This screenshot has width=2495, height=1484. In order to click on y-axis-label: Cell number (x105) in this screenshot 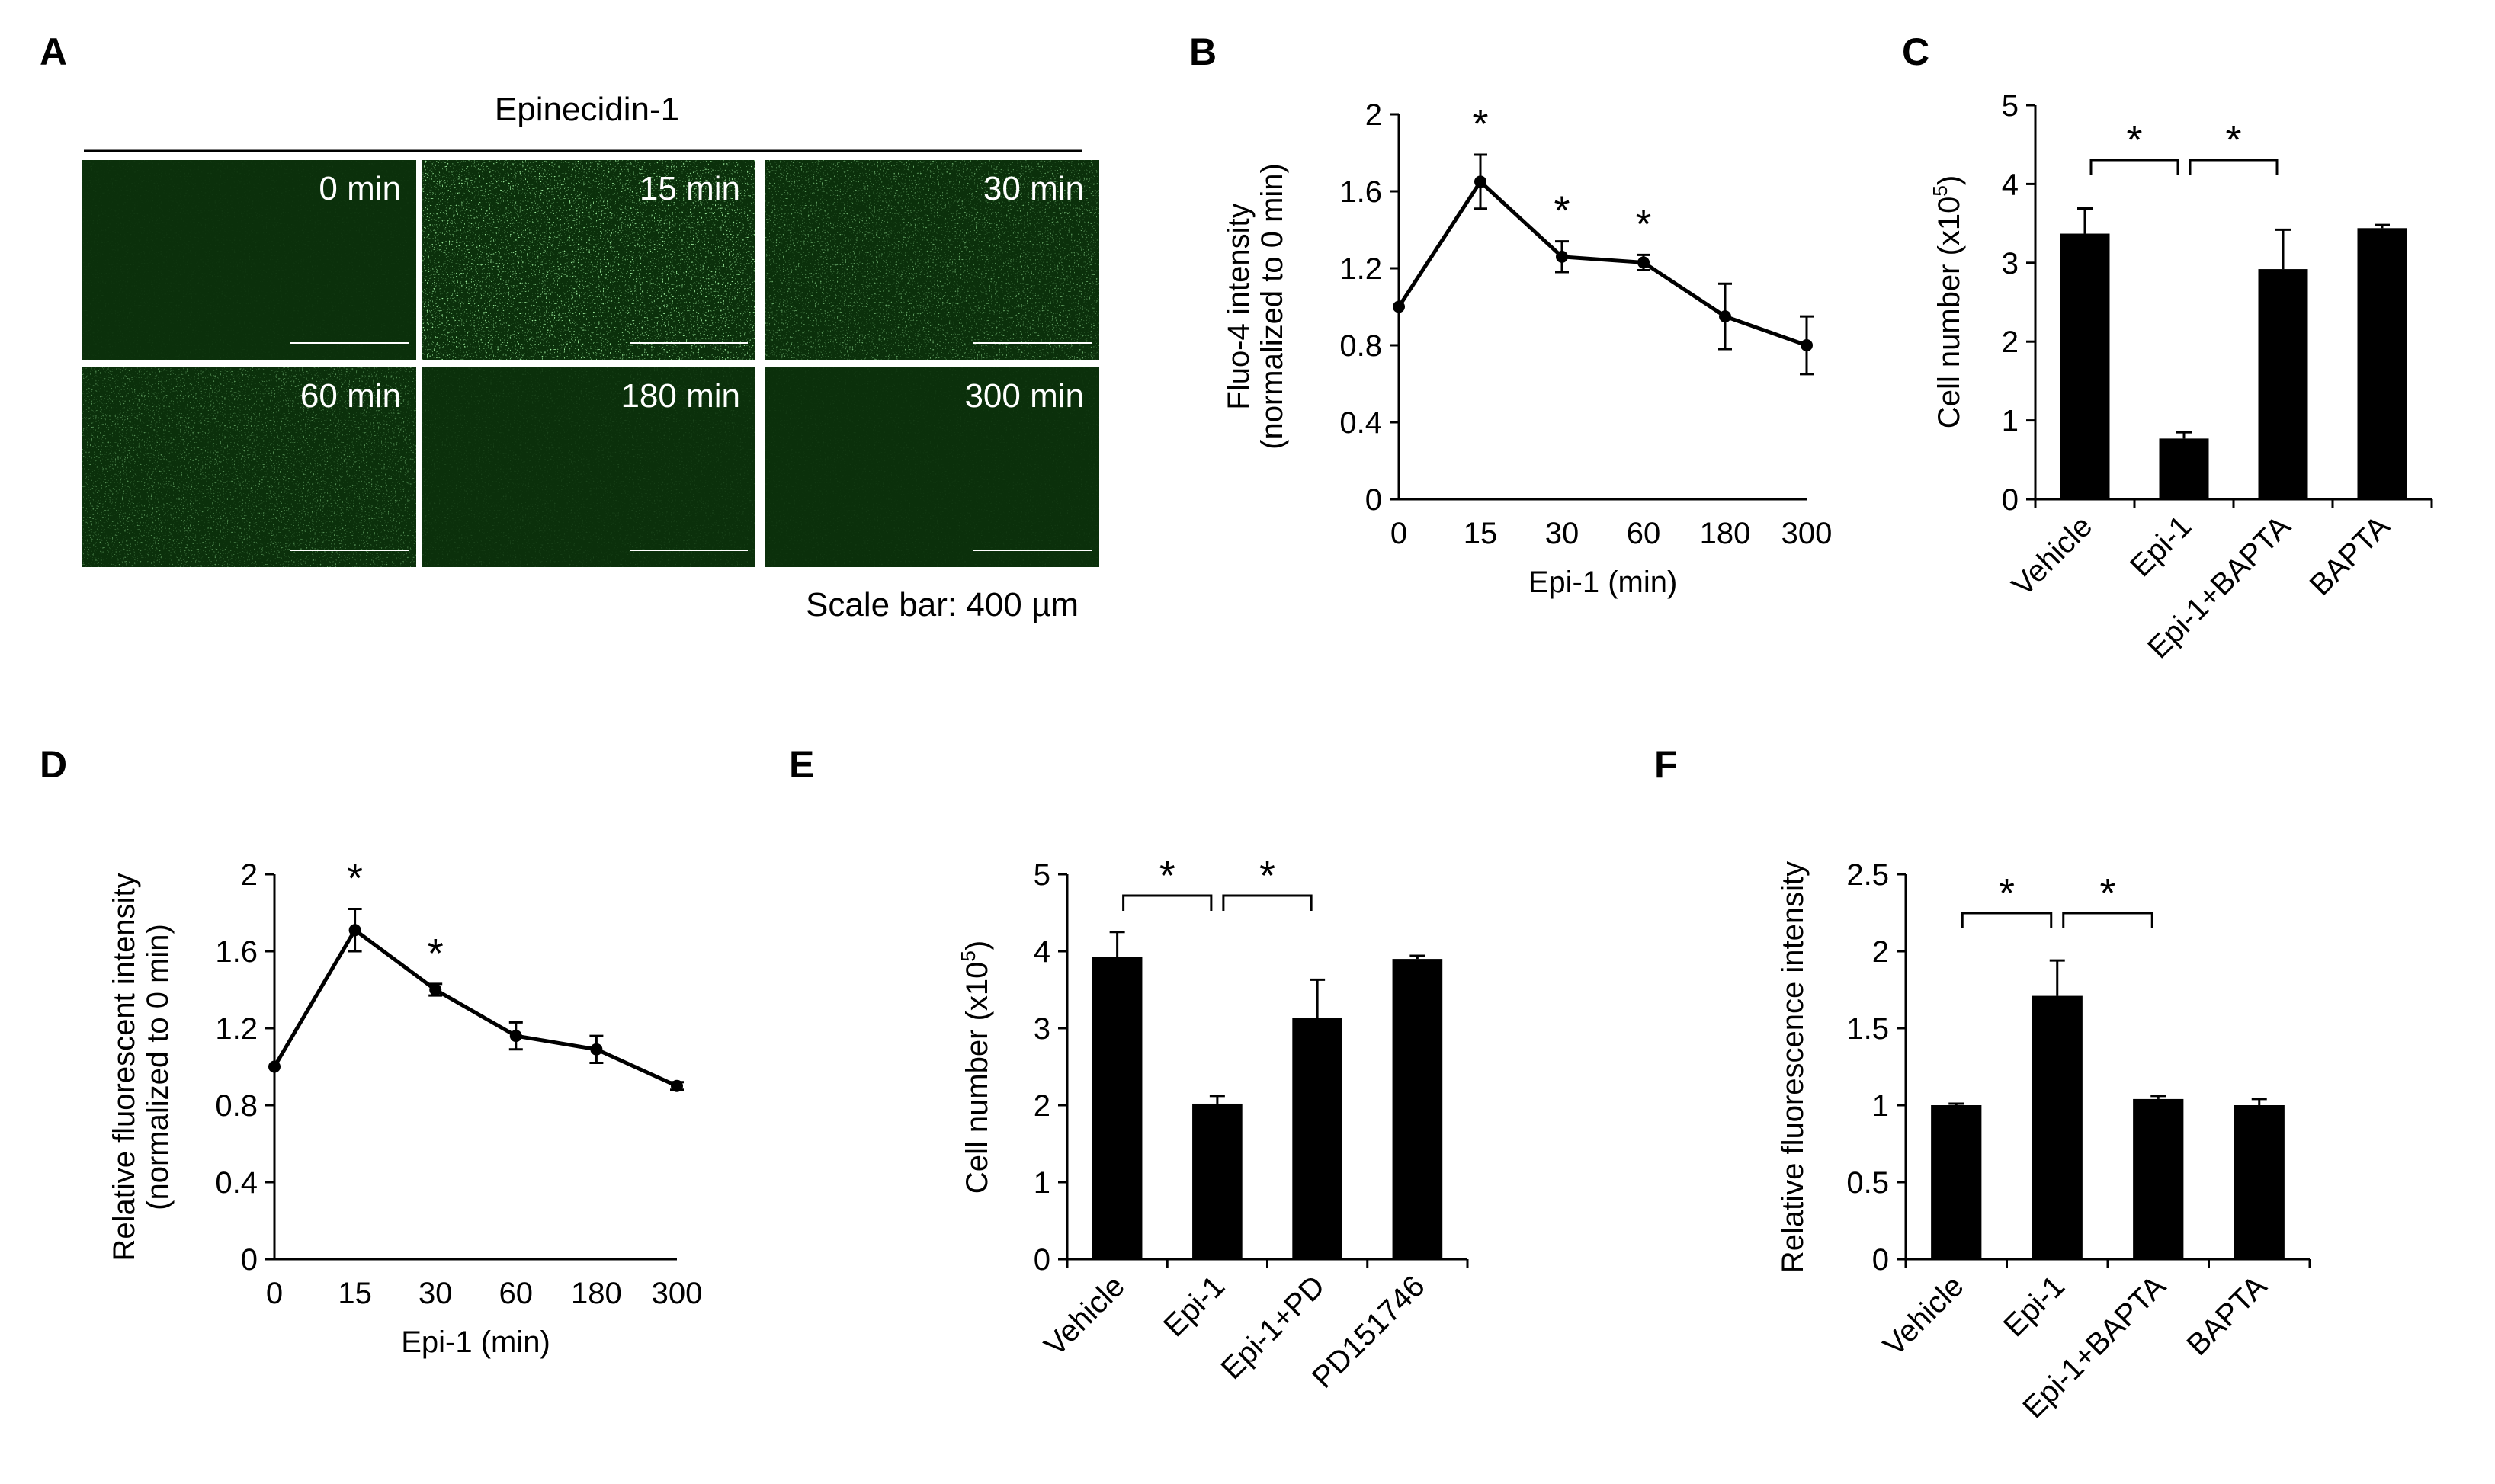, I will do `click(975, 1067)`.